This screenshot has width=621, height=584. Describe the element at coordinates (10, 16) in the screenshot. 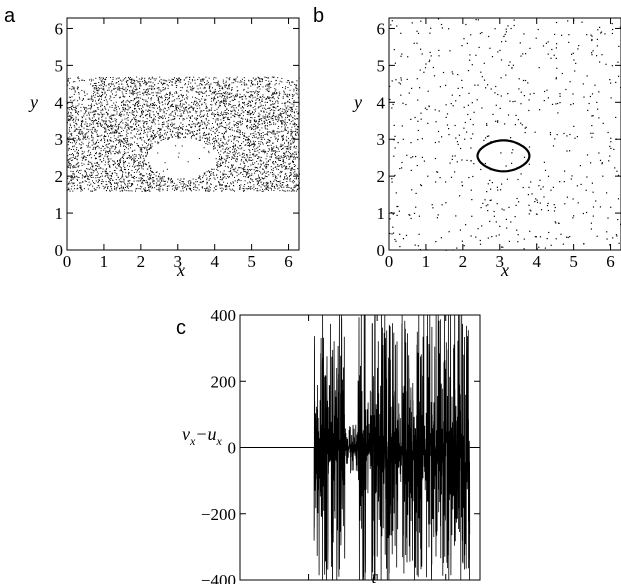

I see `panel-a-letter: a` at that location.